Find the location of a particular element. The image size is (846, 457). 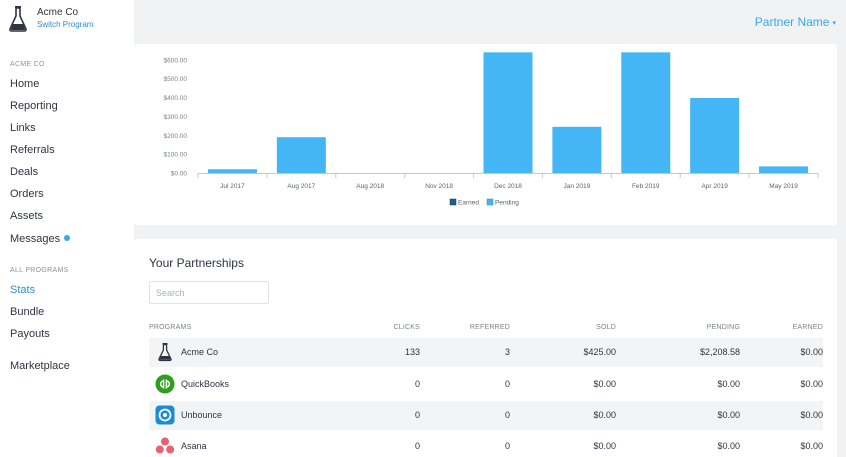

column-header-pending: PENDING is located at coordinates (723, 327).